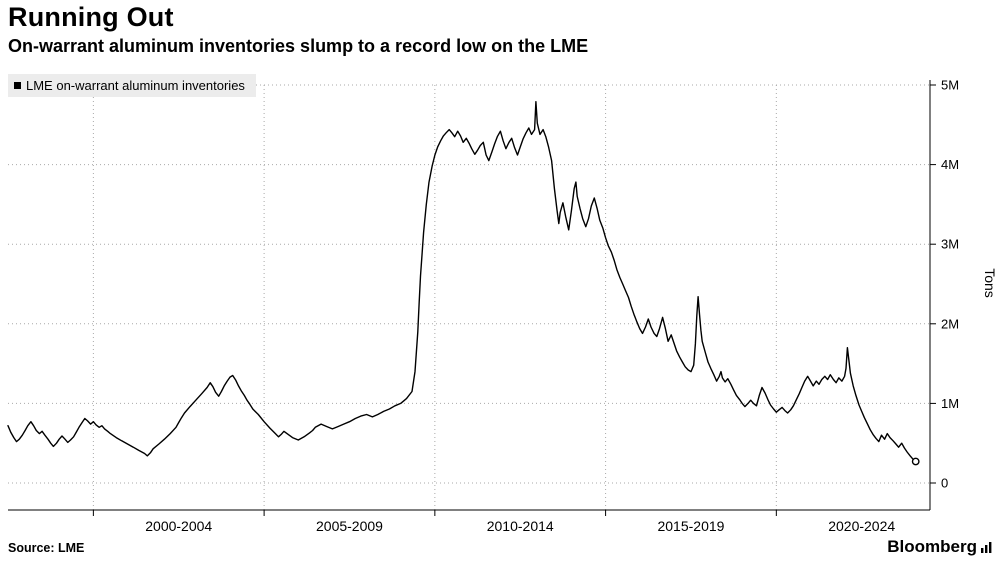 This screenshot has height=564, width=1003. What do you see at coordinates (17, 85) in the screenshot?
I see `legend-swatch-icon` at bounding box center [17, 85].